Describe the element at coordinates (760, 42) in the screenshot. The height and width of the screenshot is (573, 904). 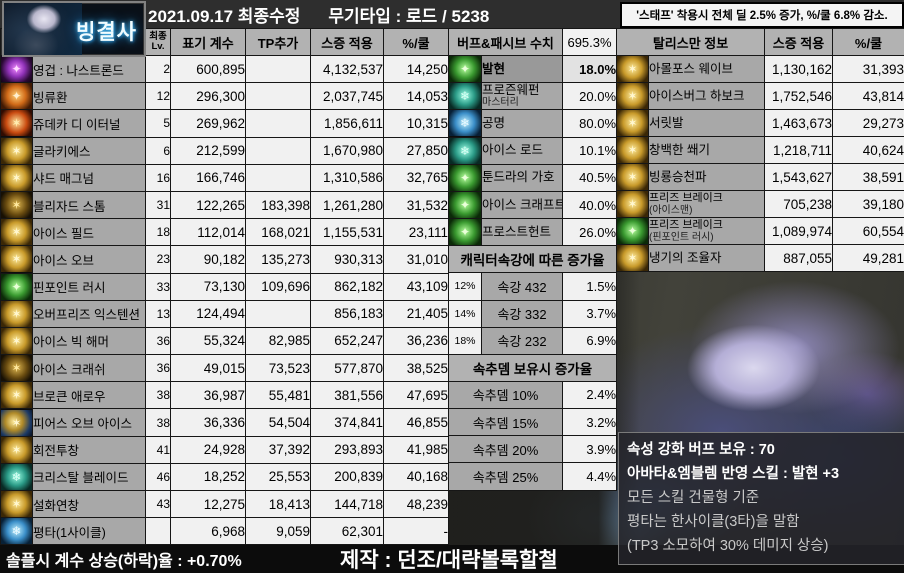
I see `talisman-header: 탈리스만 정보 스증 적용 %/쿨` at that location.